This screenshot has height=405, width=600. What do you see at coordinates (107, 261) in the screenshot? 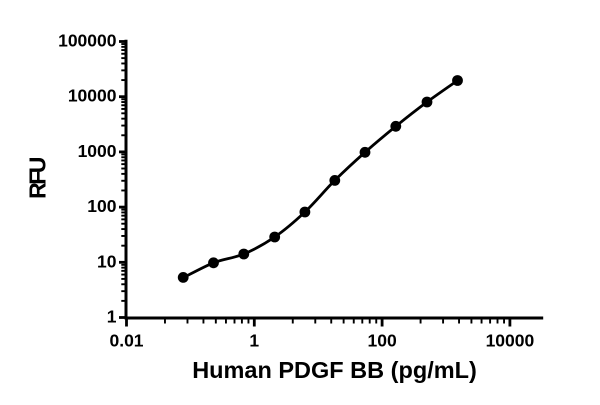
I see `svg-text: 10` at bounding box center [107, 261].